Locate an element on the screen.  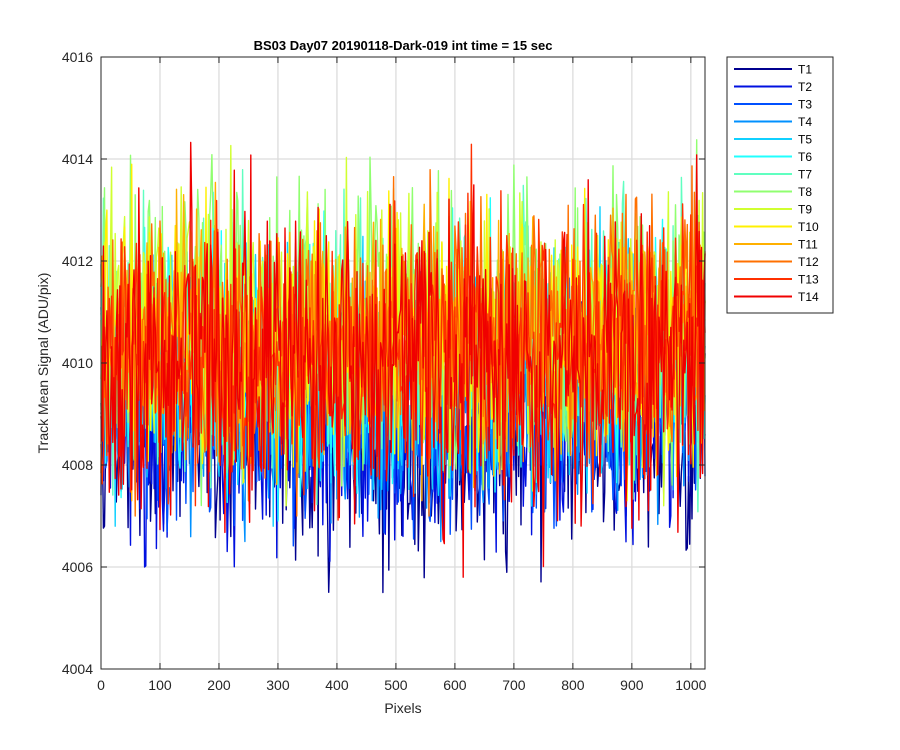
x-tick-label: 300 is located at coordinates (278, 685).